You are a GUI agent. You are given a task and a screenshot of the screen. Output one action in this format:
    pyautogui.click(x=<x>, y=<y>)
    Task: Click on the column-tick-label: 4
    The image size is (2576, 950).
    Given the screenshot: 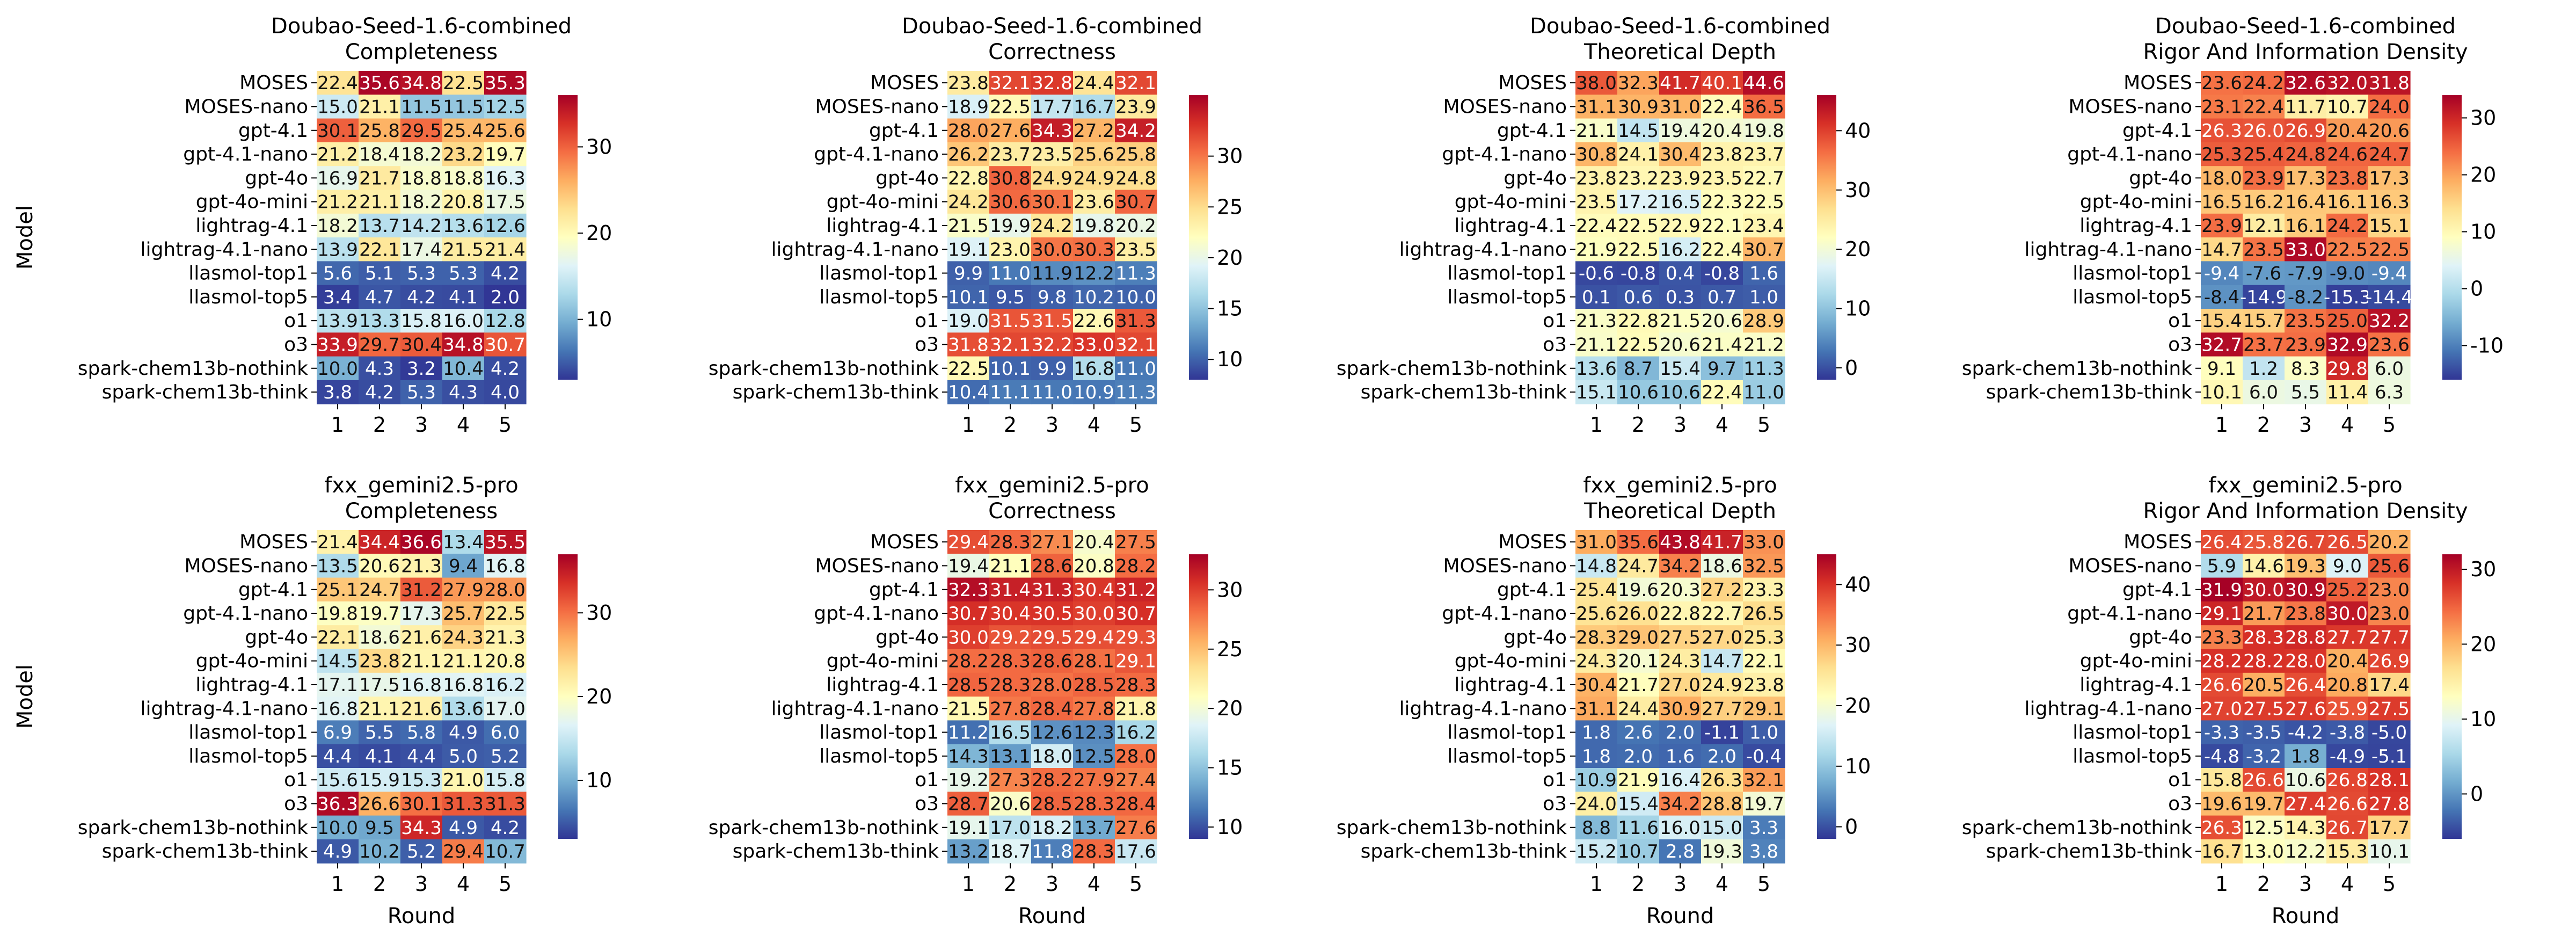 What is the action you would take?
    pyautogui.click(x=2347, y=884)
    